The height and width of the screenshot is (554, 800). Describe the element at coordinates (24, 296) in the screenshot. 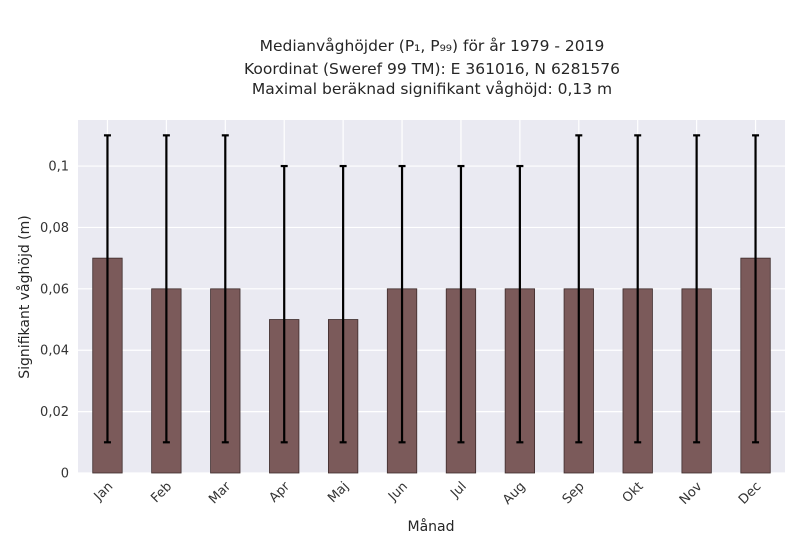

I see `y-axis-label: Signifikant våghöjd (m)` at that location.